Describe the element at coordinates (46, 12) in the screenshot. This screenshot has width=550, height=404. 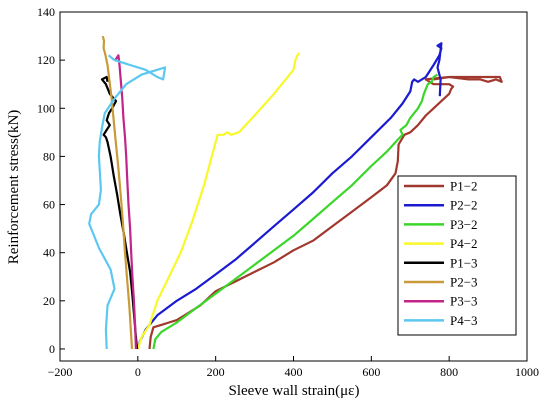
I see `y-tick-label: 140` at that location.